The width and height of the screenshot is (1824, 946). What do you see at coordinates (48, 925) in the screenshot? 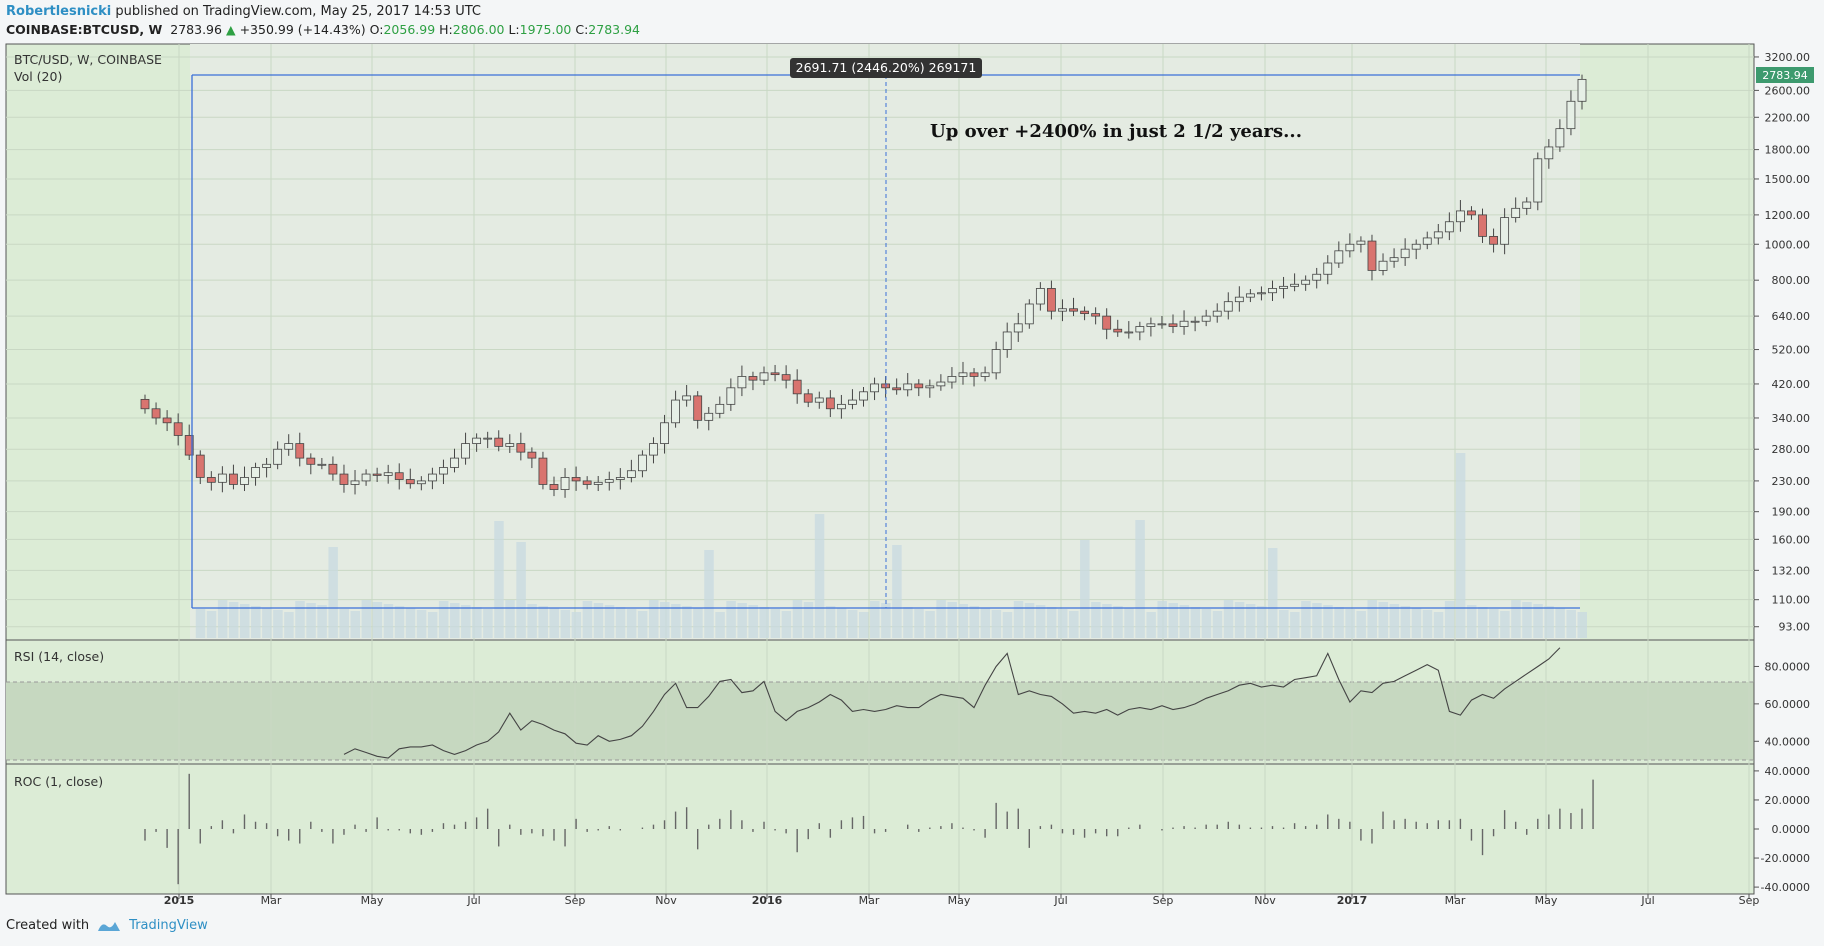
I see `created-with-text: Created with` at bounding box center [48, 925].